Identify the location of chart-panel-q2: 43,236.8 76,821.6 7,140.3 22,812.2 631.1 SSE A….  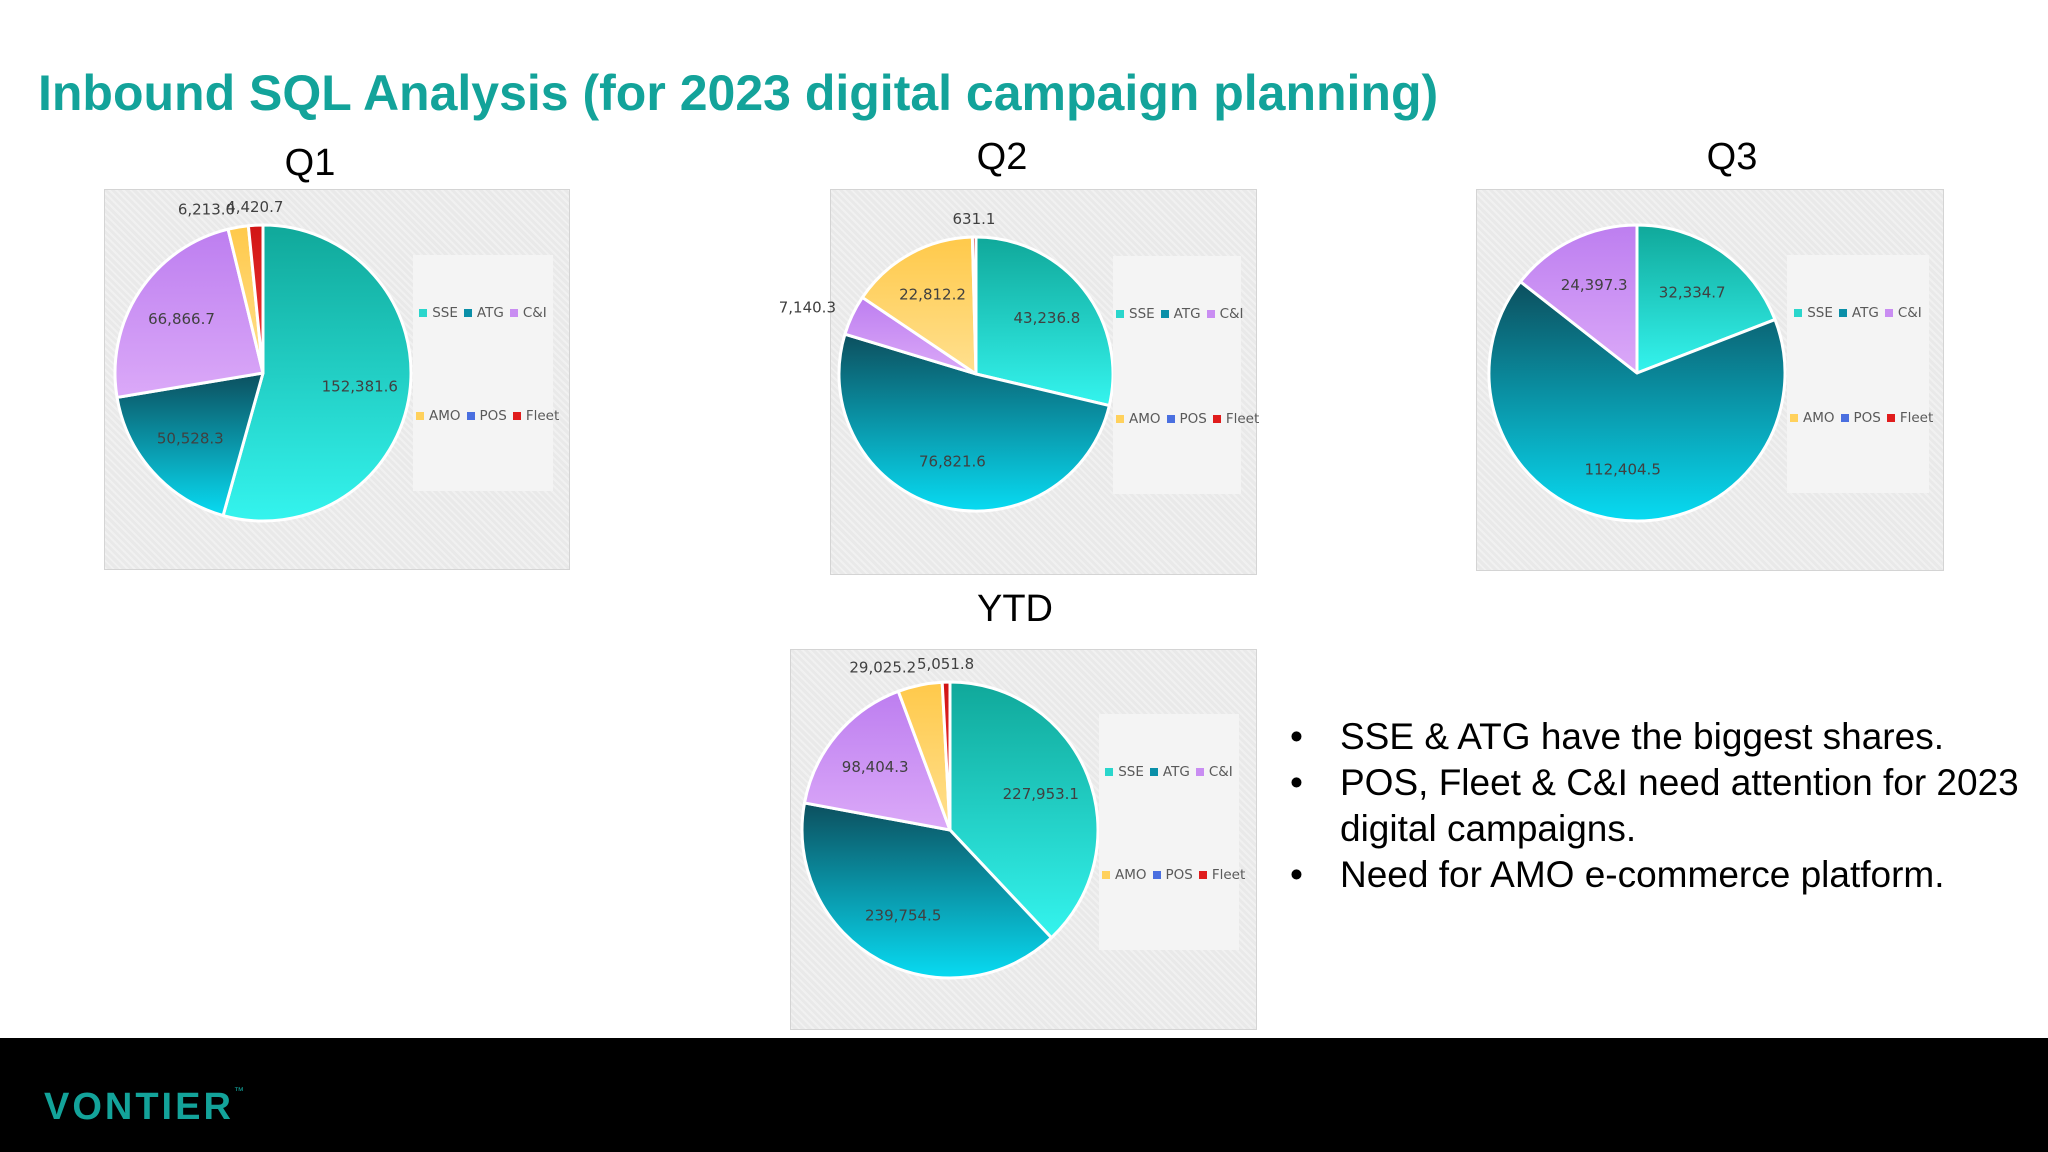
(1019, 382).